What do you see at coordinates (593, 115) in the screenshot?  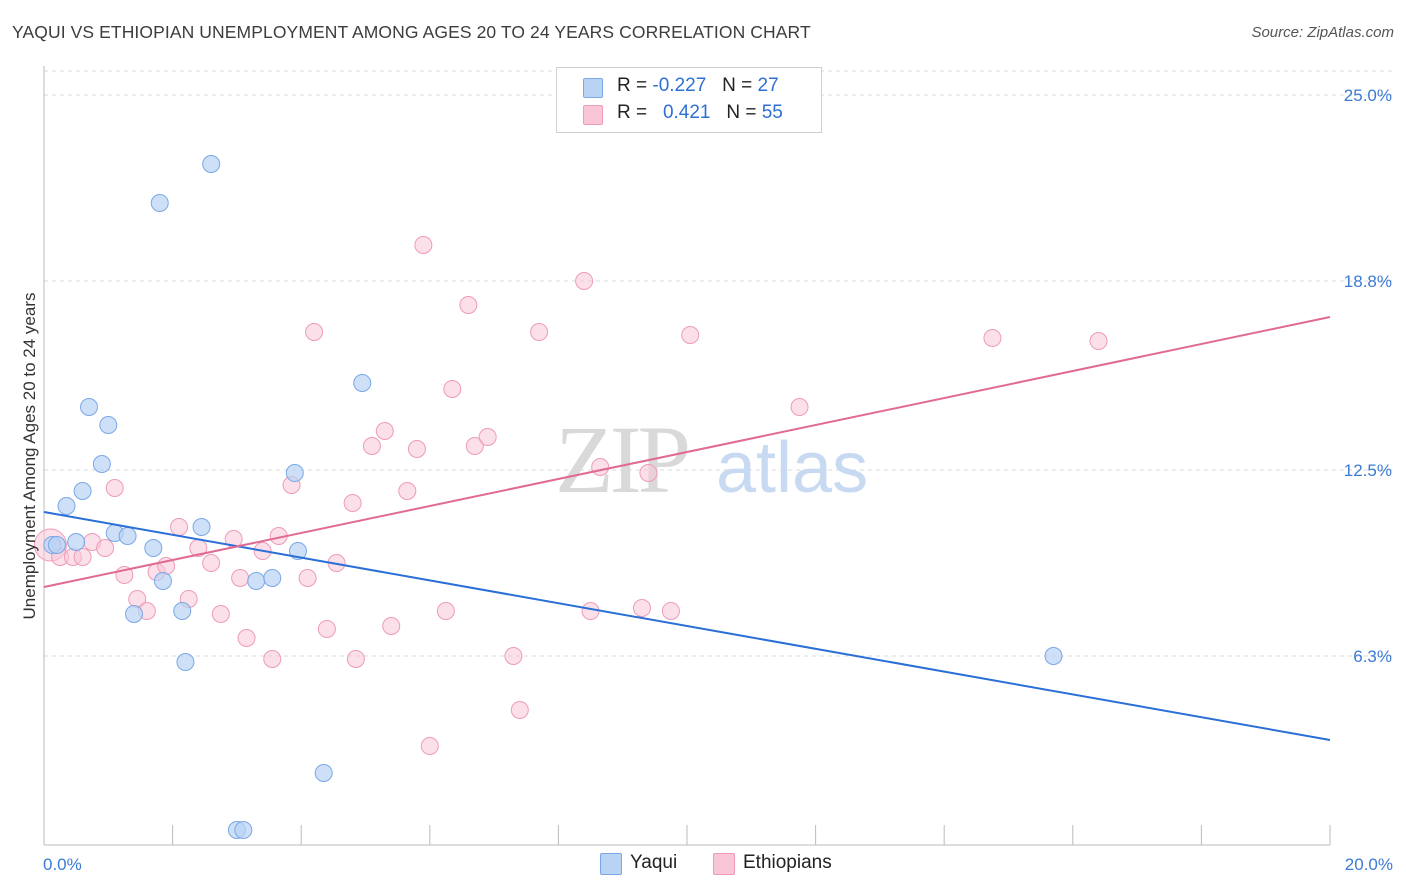 I see `ethiopians-swatch` at bounding box center [593, 115].